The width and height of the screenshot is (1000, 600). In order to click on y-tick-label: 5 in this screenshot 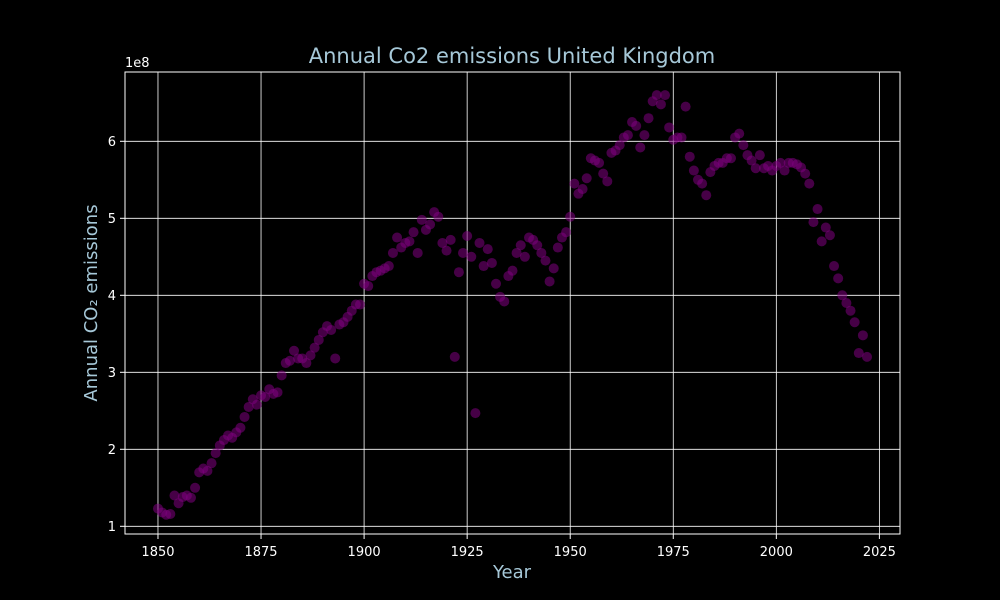, I will do `click(112, 219)`.